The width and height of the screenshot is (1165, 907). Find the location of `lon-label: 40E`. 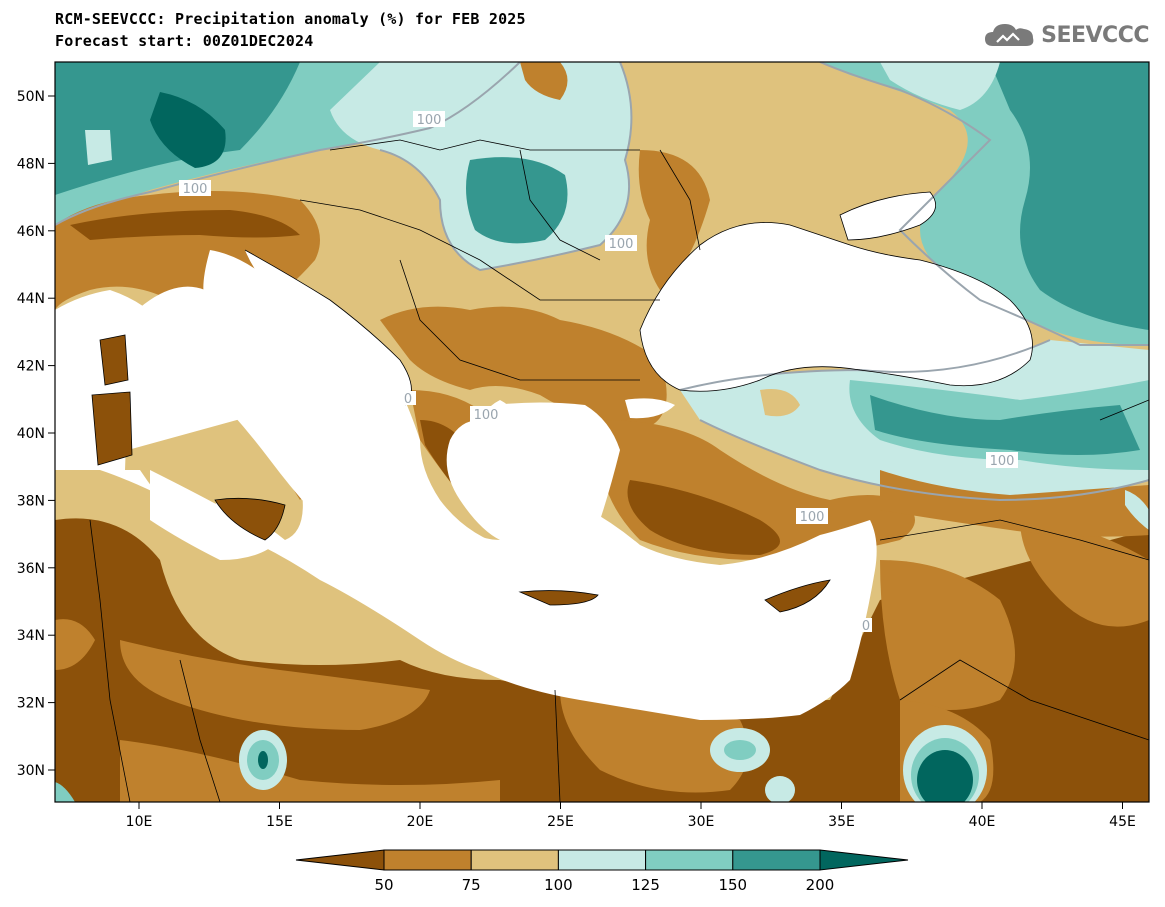

lon-label: 40E is located at coordinates (982, 822).